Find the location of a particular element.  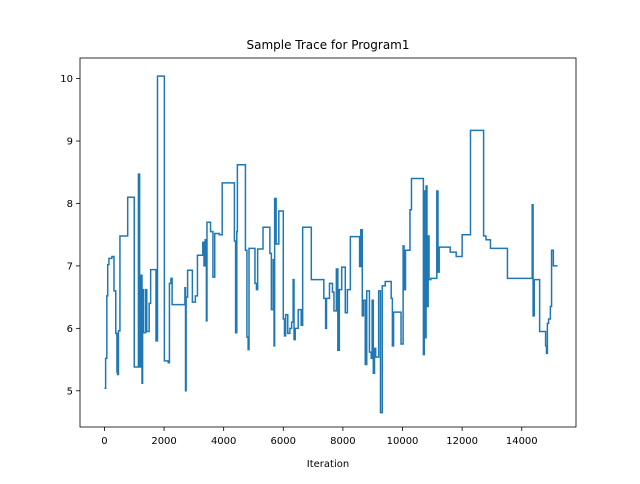

y-tick-label: 6 is located at coordinates (70, 329).